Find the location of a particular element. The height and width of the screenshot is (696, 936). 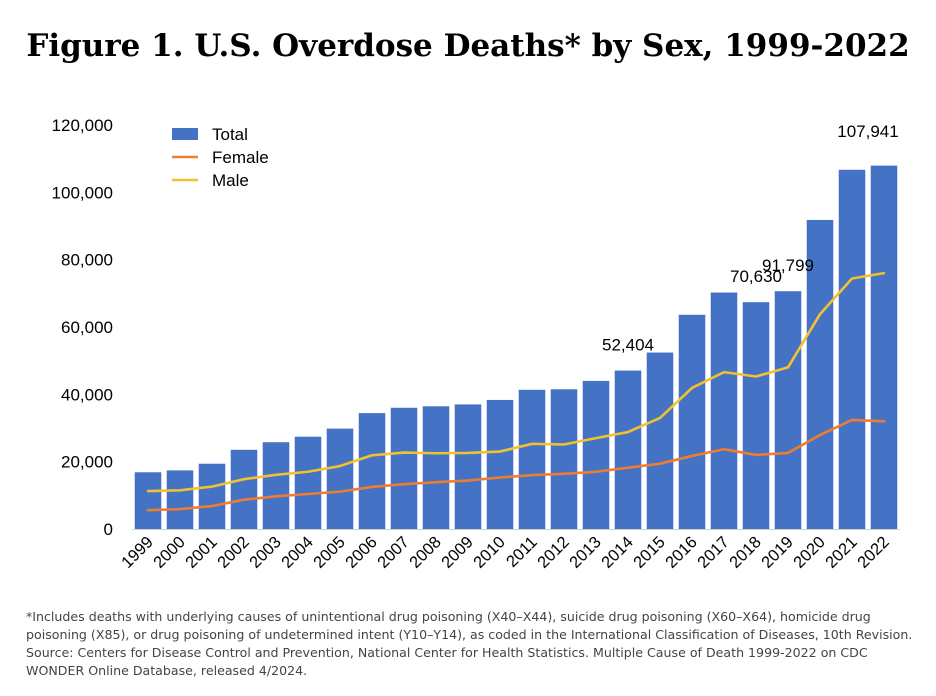

x-tick-label: 2001 is located at coordinates (201, 552).